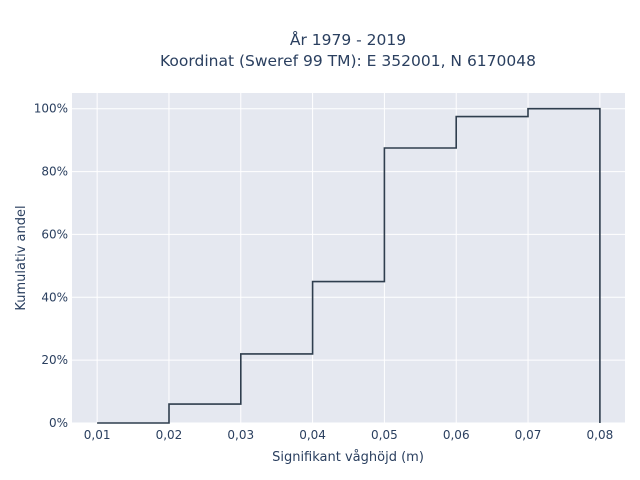  What do you see at coordinates (384, 435) in the screenshot?
I see `x-tick-label: 0,05` at bounding box center [384, 435].